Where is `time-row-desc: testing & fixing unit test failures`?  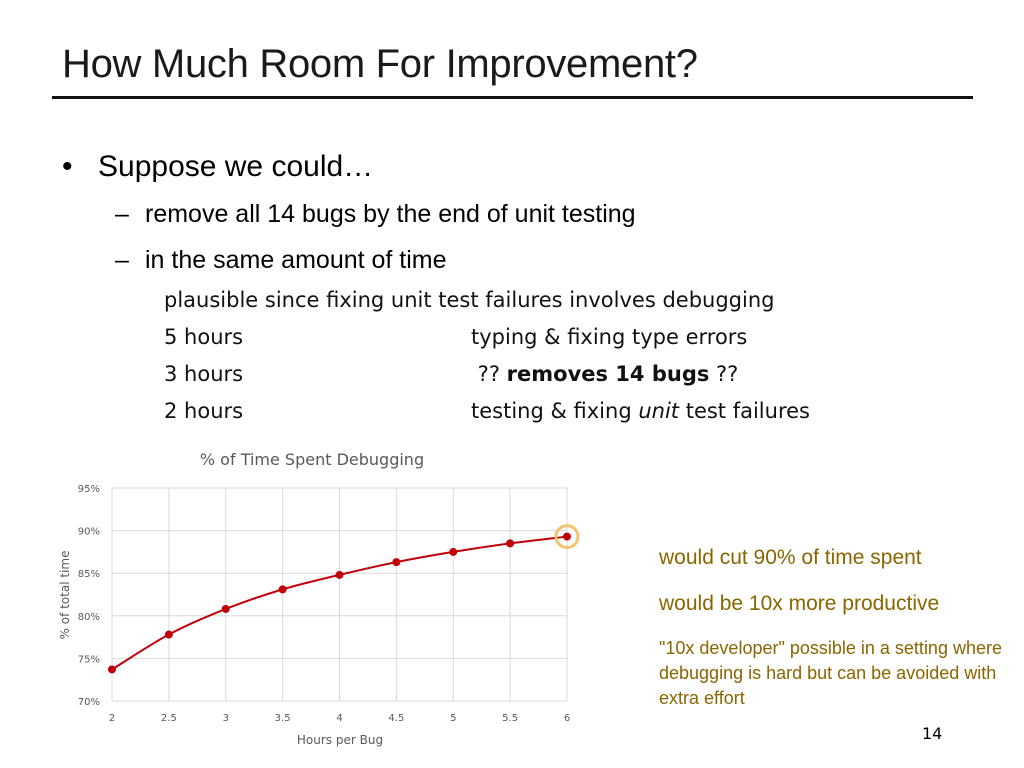
time-row-desc: testing & fixing unit test failures is located at coordinates (640, 411).